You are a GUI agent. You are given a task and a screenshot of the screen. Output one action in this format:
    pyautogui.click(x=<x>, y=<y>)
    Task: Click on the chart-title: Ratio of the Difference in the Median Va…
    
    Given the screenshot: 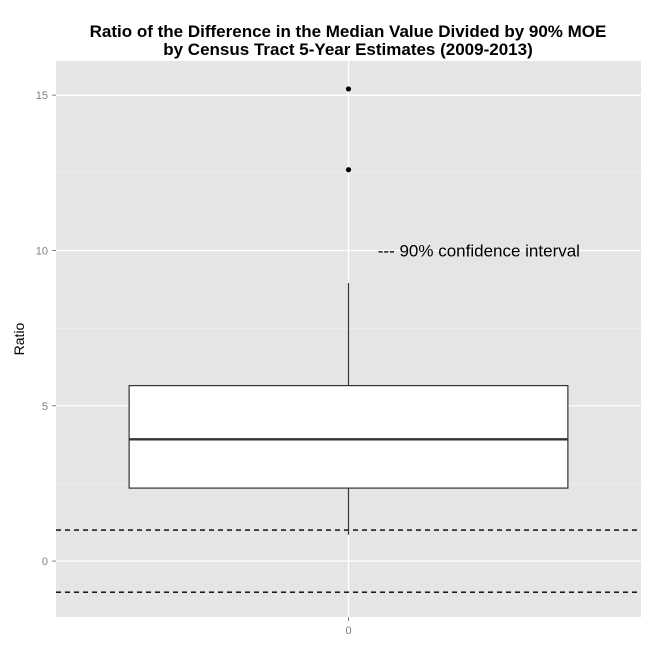 What is the action you would take?
    pyautogui.click(x=348, y=31)
    